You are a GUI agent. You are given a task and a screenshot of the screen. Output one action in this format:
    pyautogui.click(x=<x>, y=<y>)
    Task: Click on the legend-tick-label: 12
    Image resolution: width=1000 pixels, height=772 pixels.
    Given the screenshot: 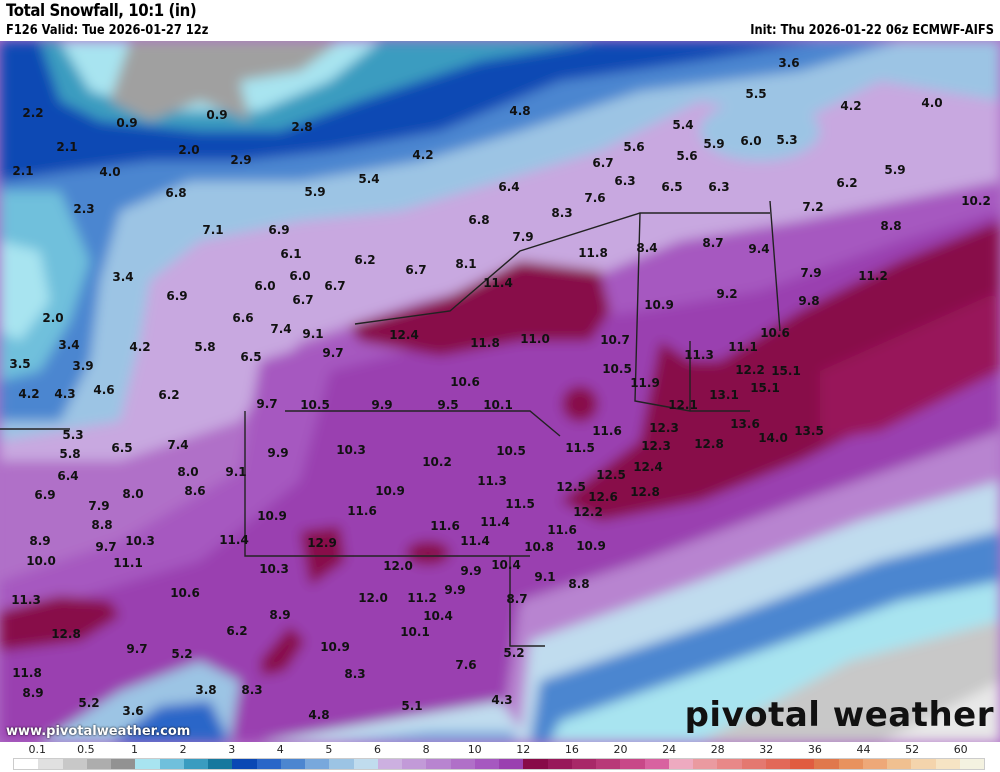 What is the action you would take?
    pyautogui.click(x=523, y=749)
    